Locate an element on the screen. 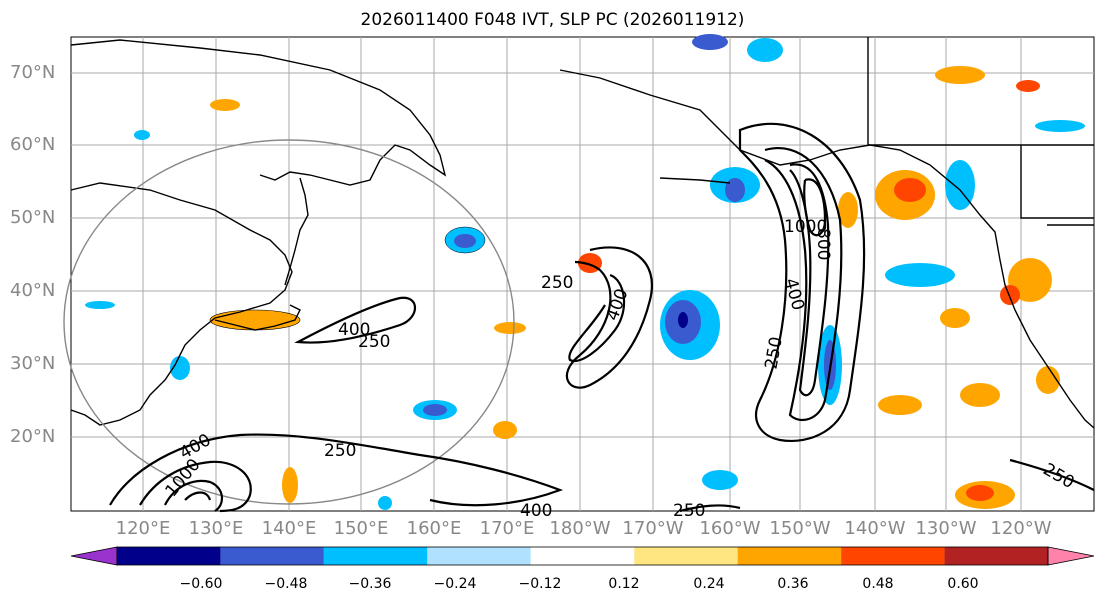 This screenshot has width=1105, height=604. lon-label: 120°W is located at coordinates (1021, 528).